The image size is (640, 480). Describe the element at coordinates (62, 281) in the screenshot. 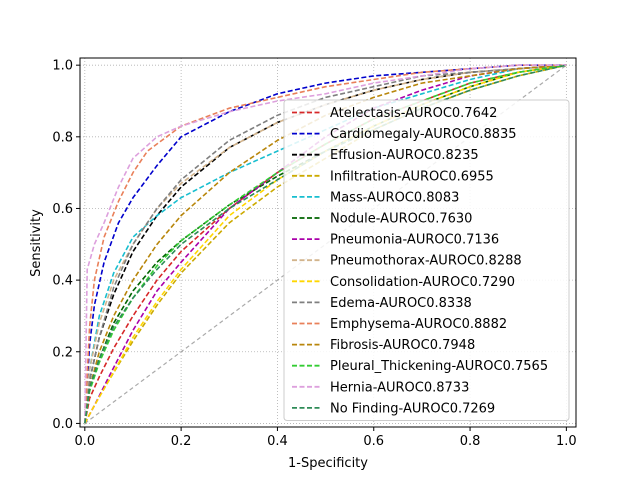

I see `y-tick-label: 0.4` at that location.